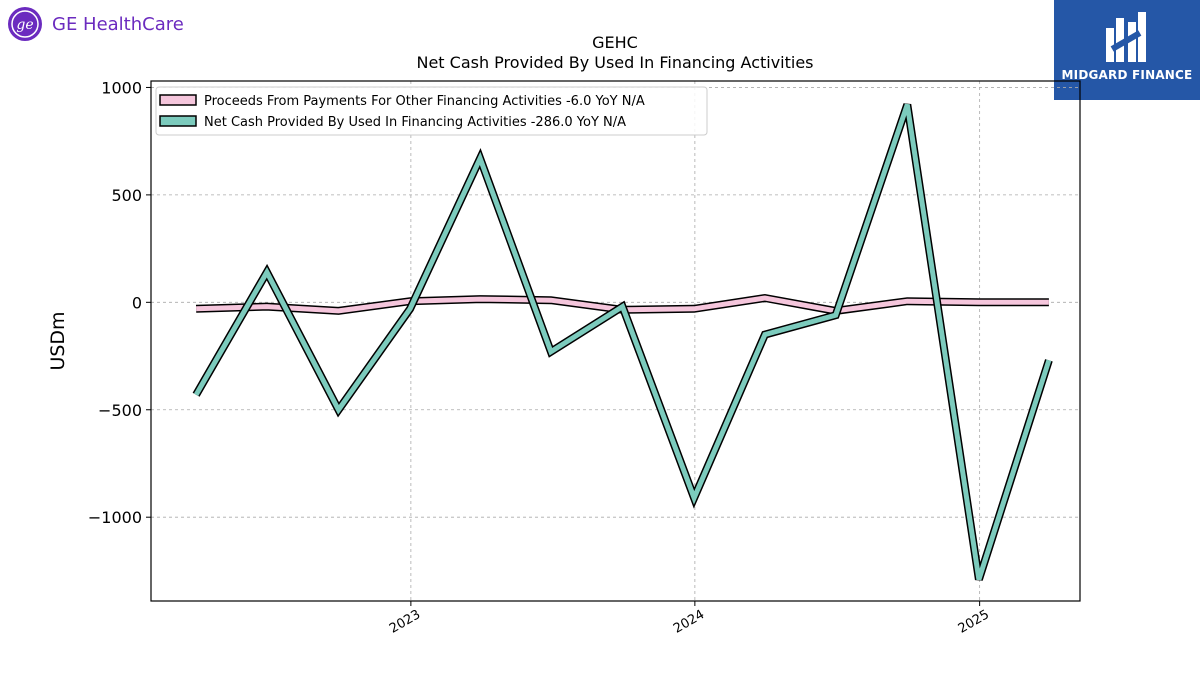  Describe the element at coordinates (58, 340) in the screenshot. I see `y-axis-label: USDm` at that location.